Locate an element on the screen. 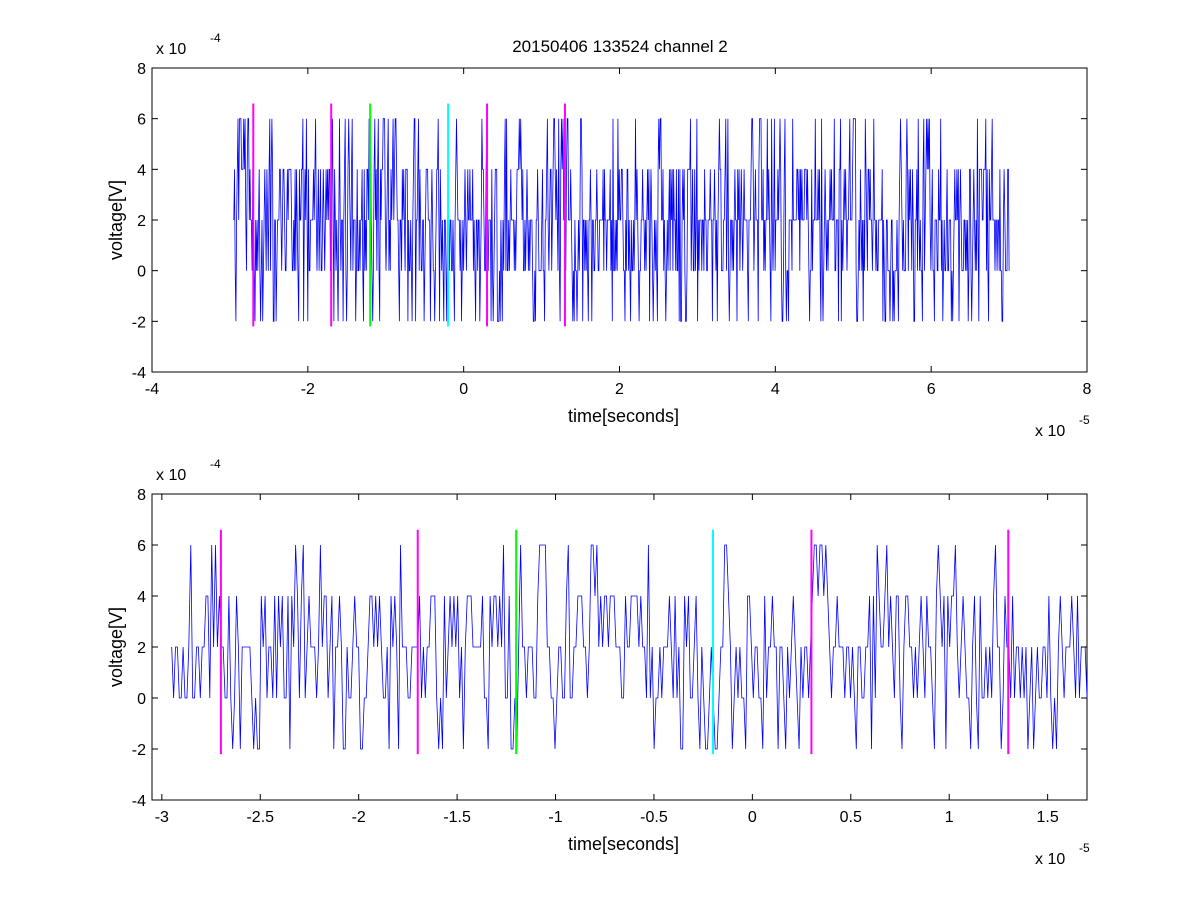  x-tick-label: -0.5 is located at coordinates (654, 817).